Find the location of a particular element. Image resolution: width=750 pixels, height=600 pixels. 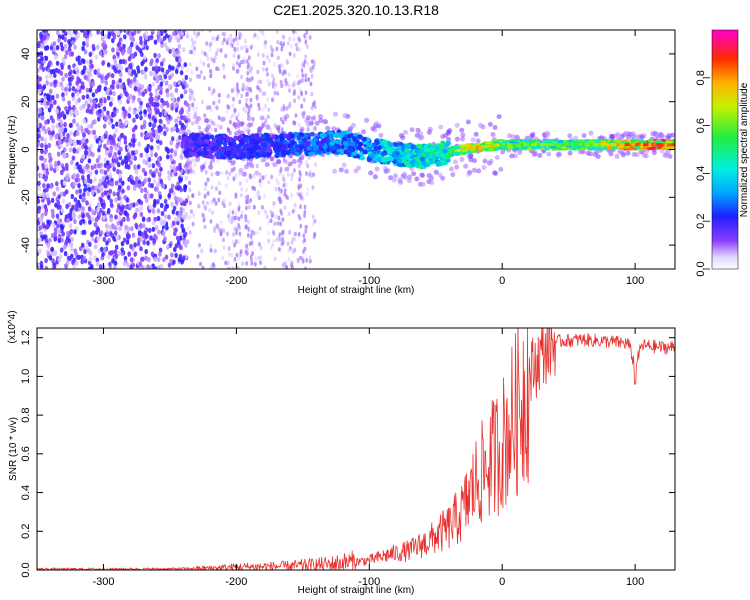

figure-title: C2E1.2025.320.10.13.R18 is located at coordinates (356, 10).